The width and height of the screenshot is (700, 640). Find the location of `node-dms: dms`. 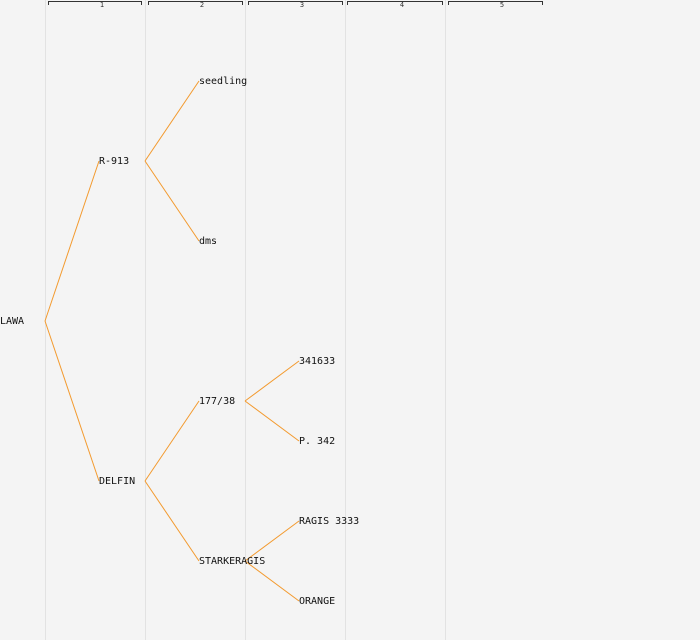

node-dms: dms is located at coordinates (208, 241).